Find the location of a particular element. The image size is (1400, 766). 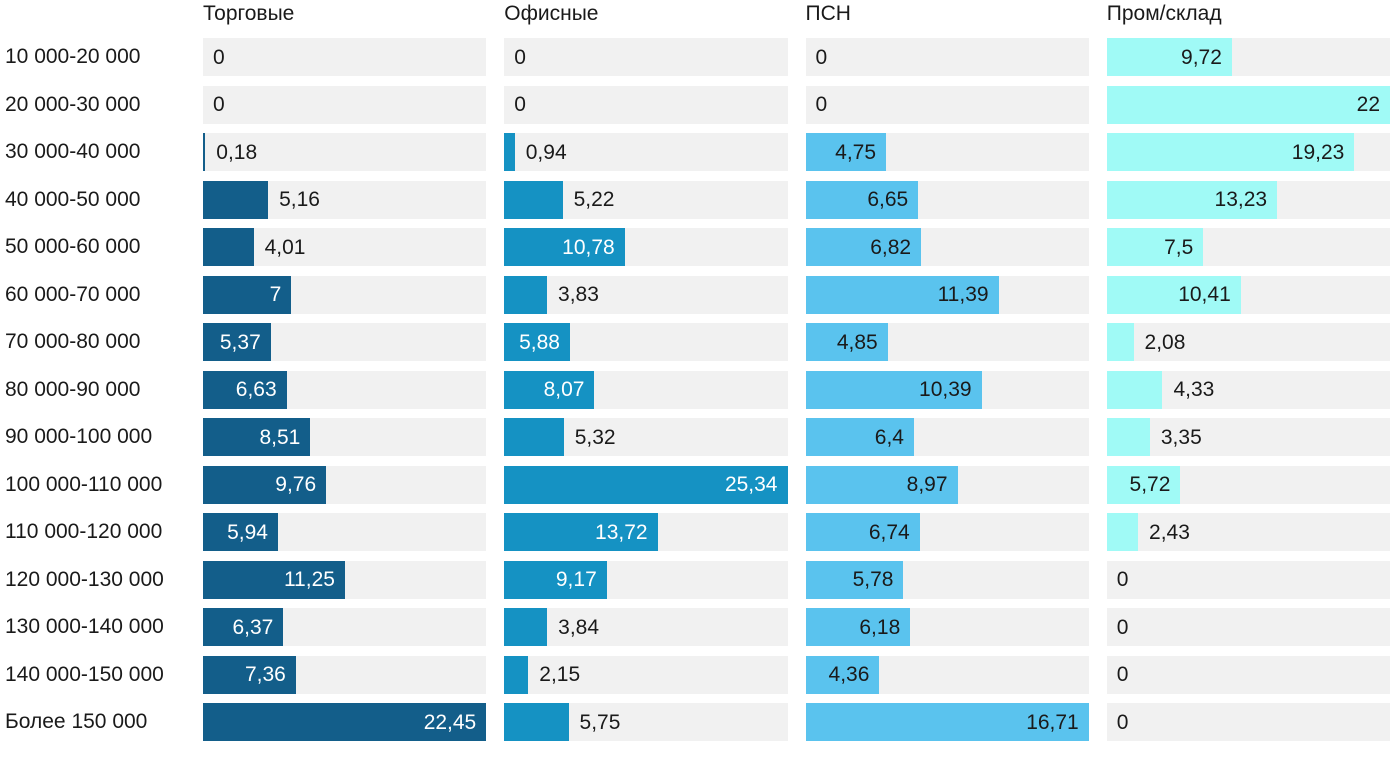

bar-value-label: 10,39 is located at coordinates (945, 389).